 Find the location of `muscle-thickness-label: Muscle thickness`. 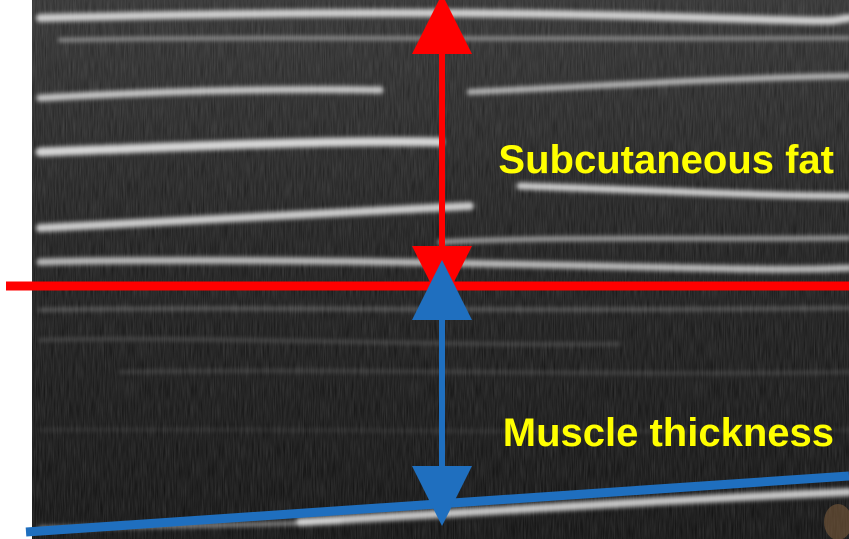

muscle-thickness-label: Muscle thickness is located at coordinates (668, 433).